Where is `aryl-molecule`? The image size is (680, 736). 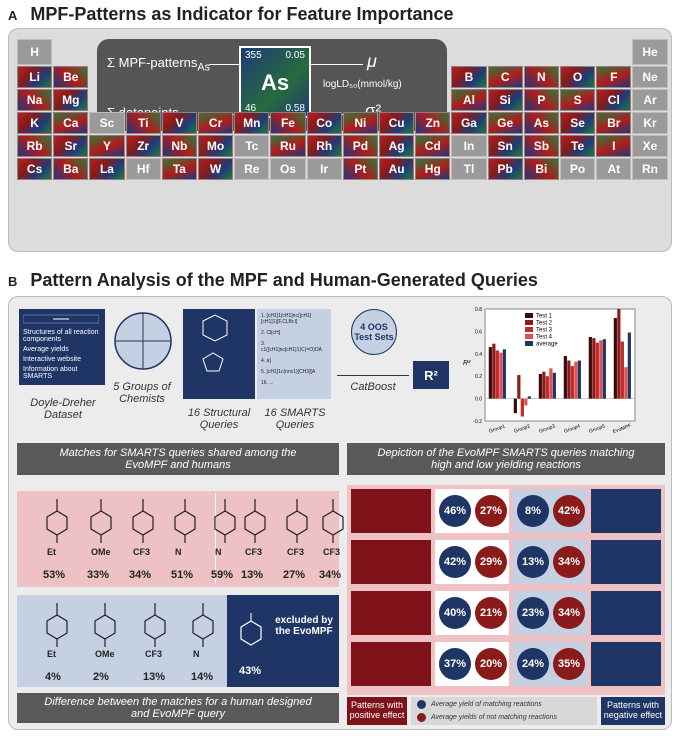 aryl-molecule is located at coordinates (297, 521).